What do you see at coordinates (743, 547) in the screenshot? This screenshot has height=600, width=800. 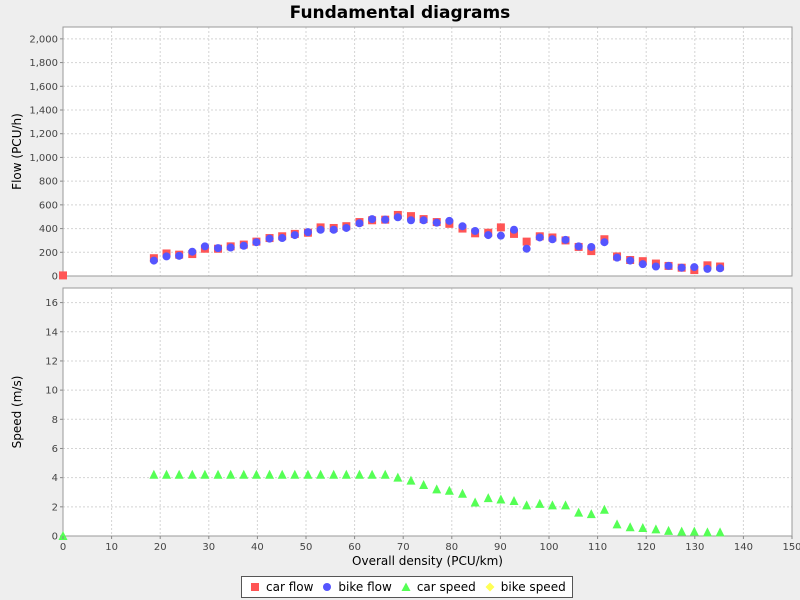 I see `x-tick-label: 140` at bounding box center [743, 547].